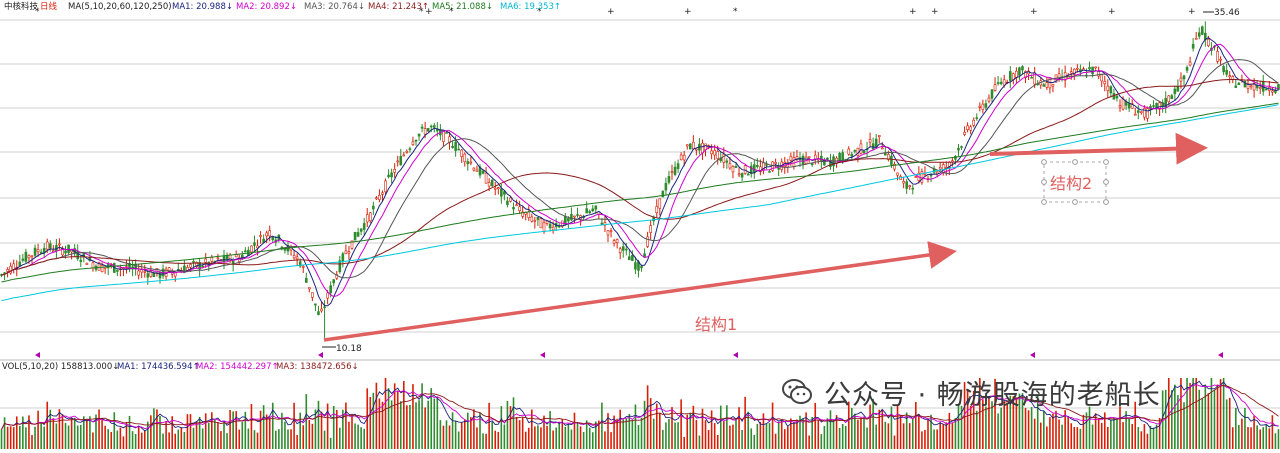 The height and width of the screenshot is (453, 1280). What do you see at coordinates (1020, 392) in the screenshot?
I see `watermark: 公众号 · 畅游股海的老船长` at bounding box center [1020, 392].